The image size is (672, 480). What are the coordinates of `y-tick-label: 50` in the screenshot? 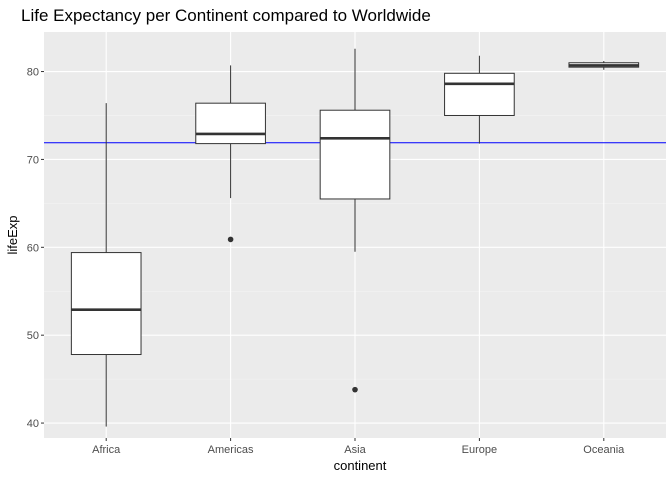 It's located at (33, 336).